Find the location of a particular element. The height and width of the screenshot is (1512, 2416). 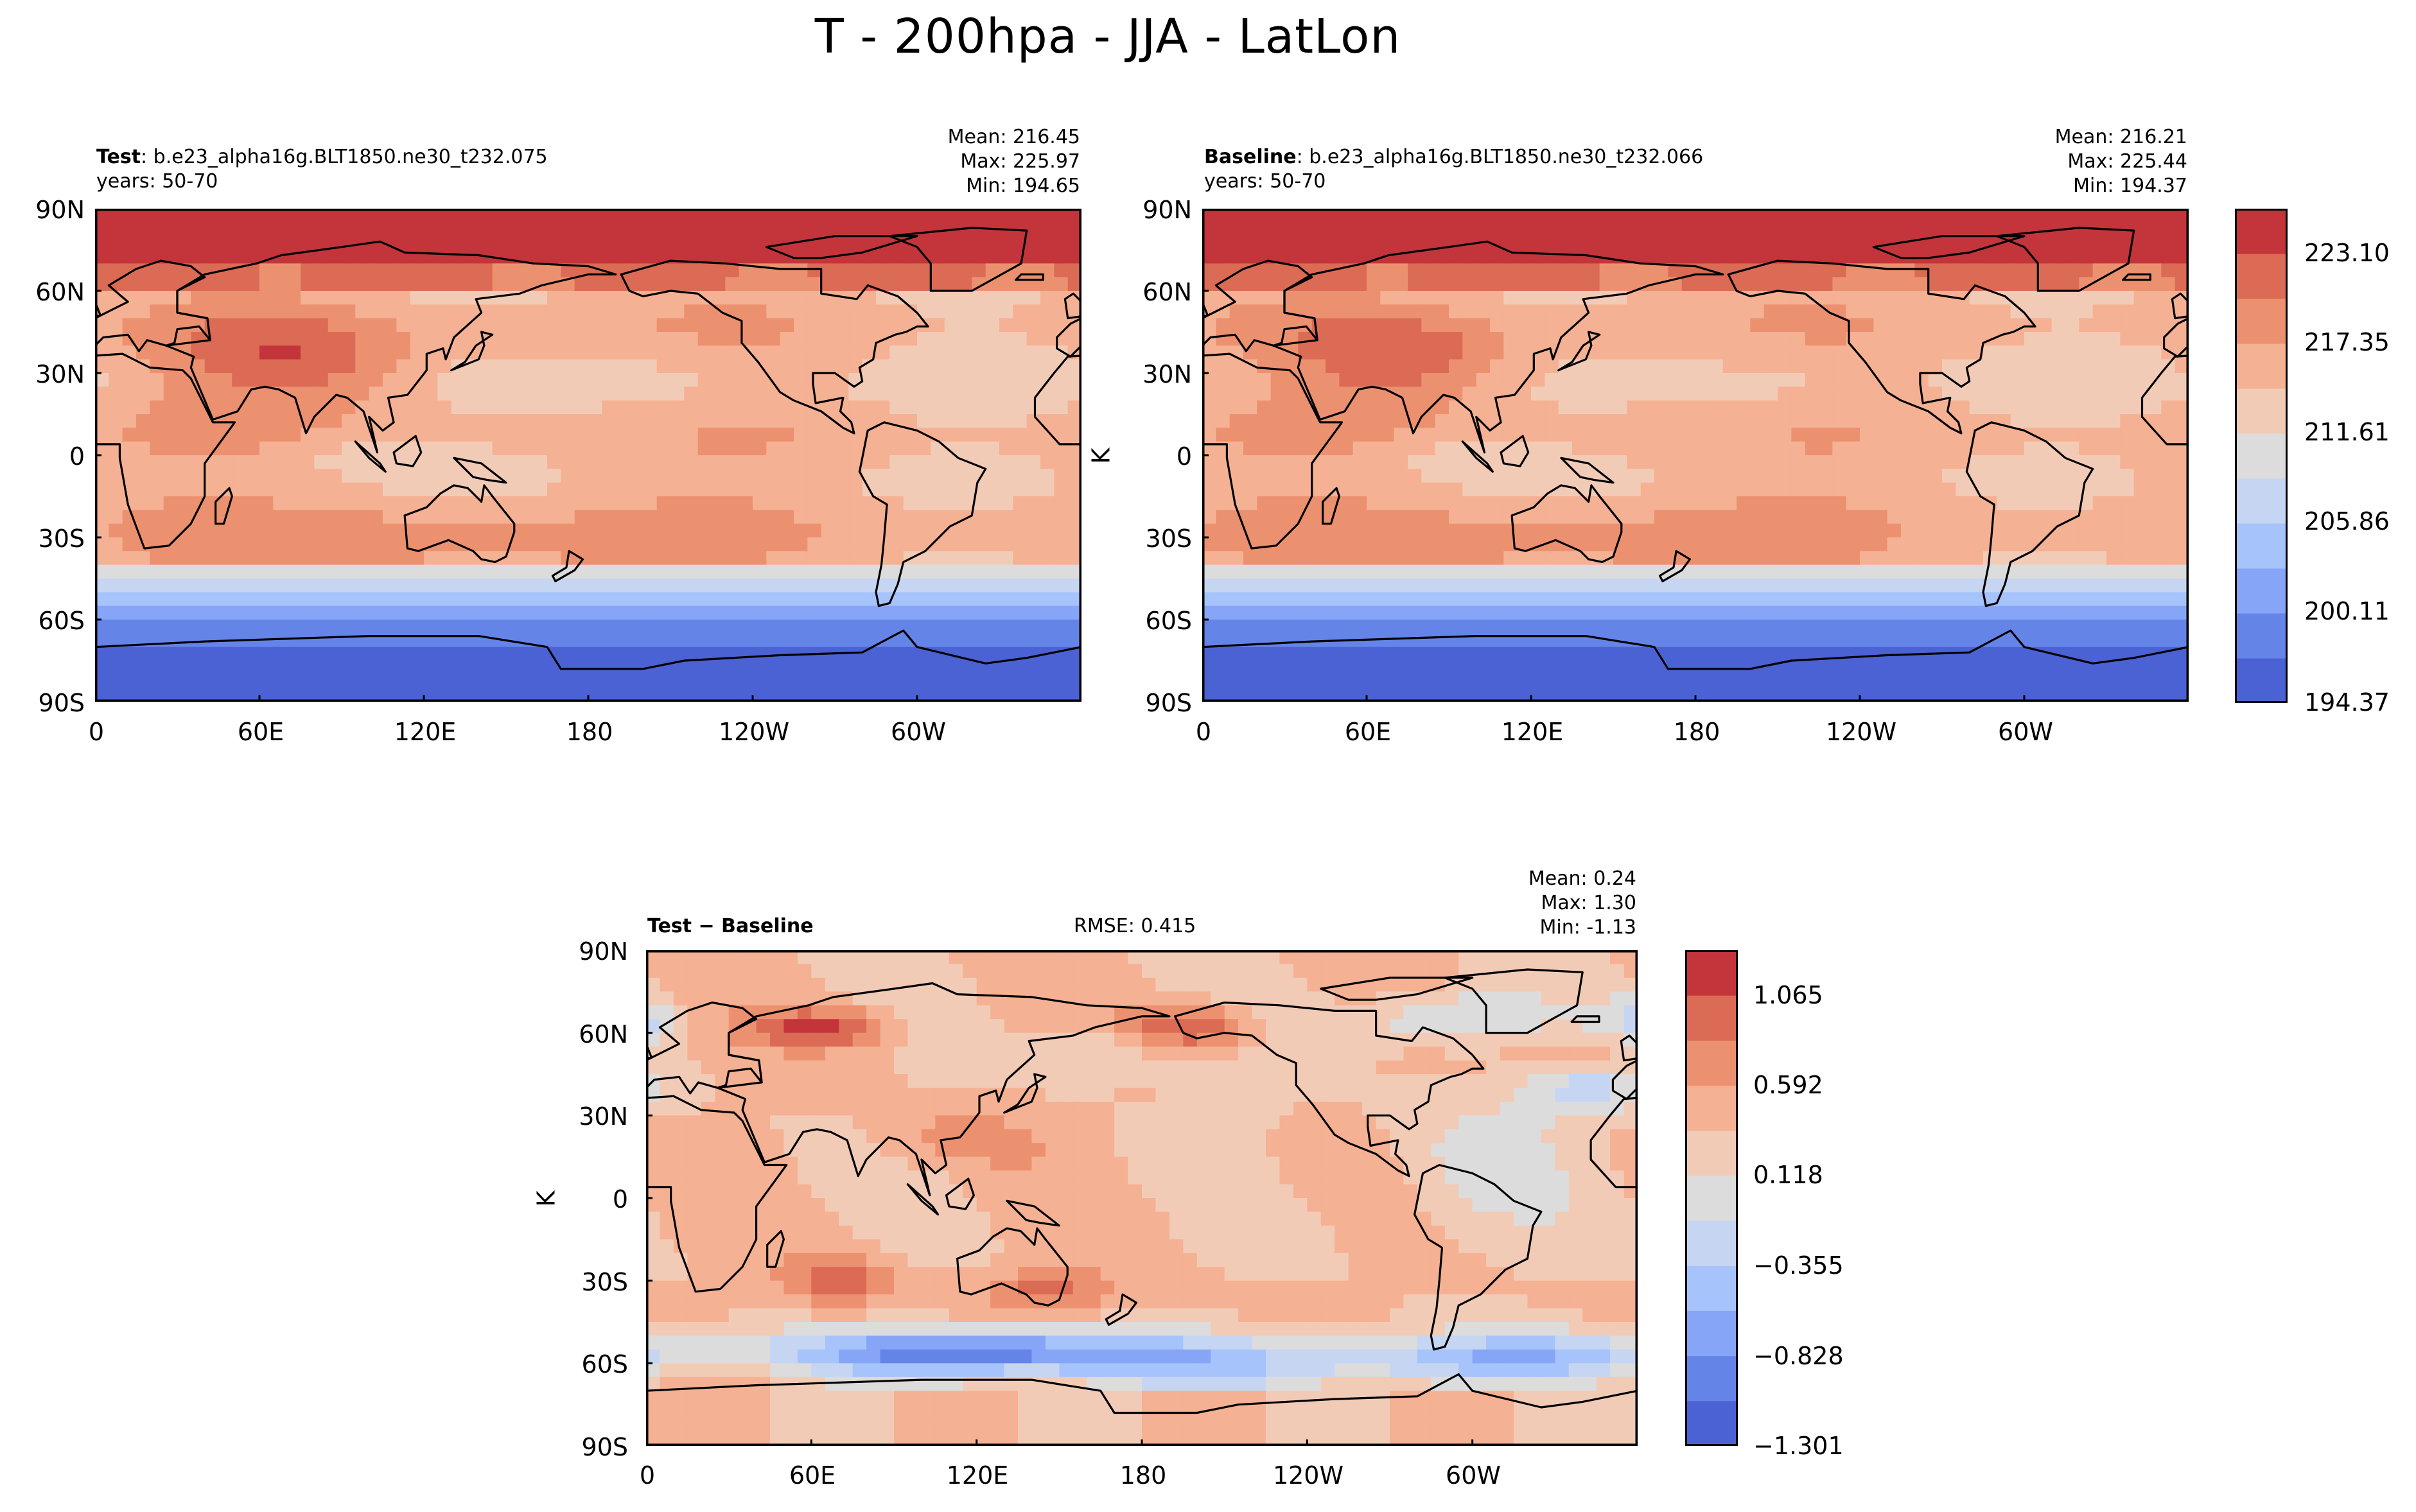

test-coastline-borneo is located at coordinates (407, 451).